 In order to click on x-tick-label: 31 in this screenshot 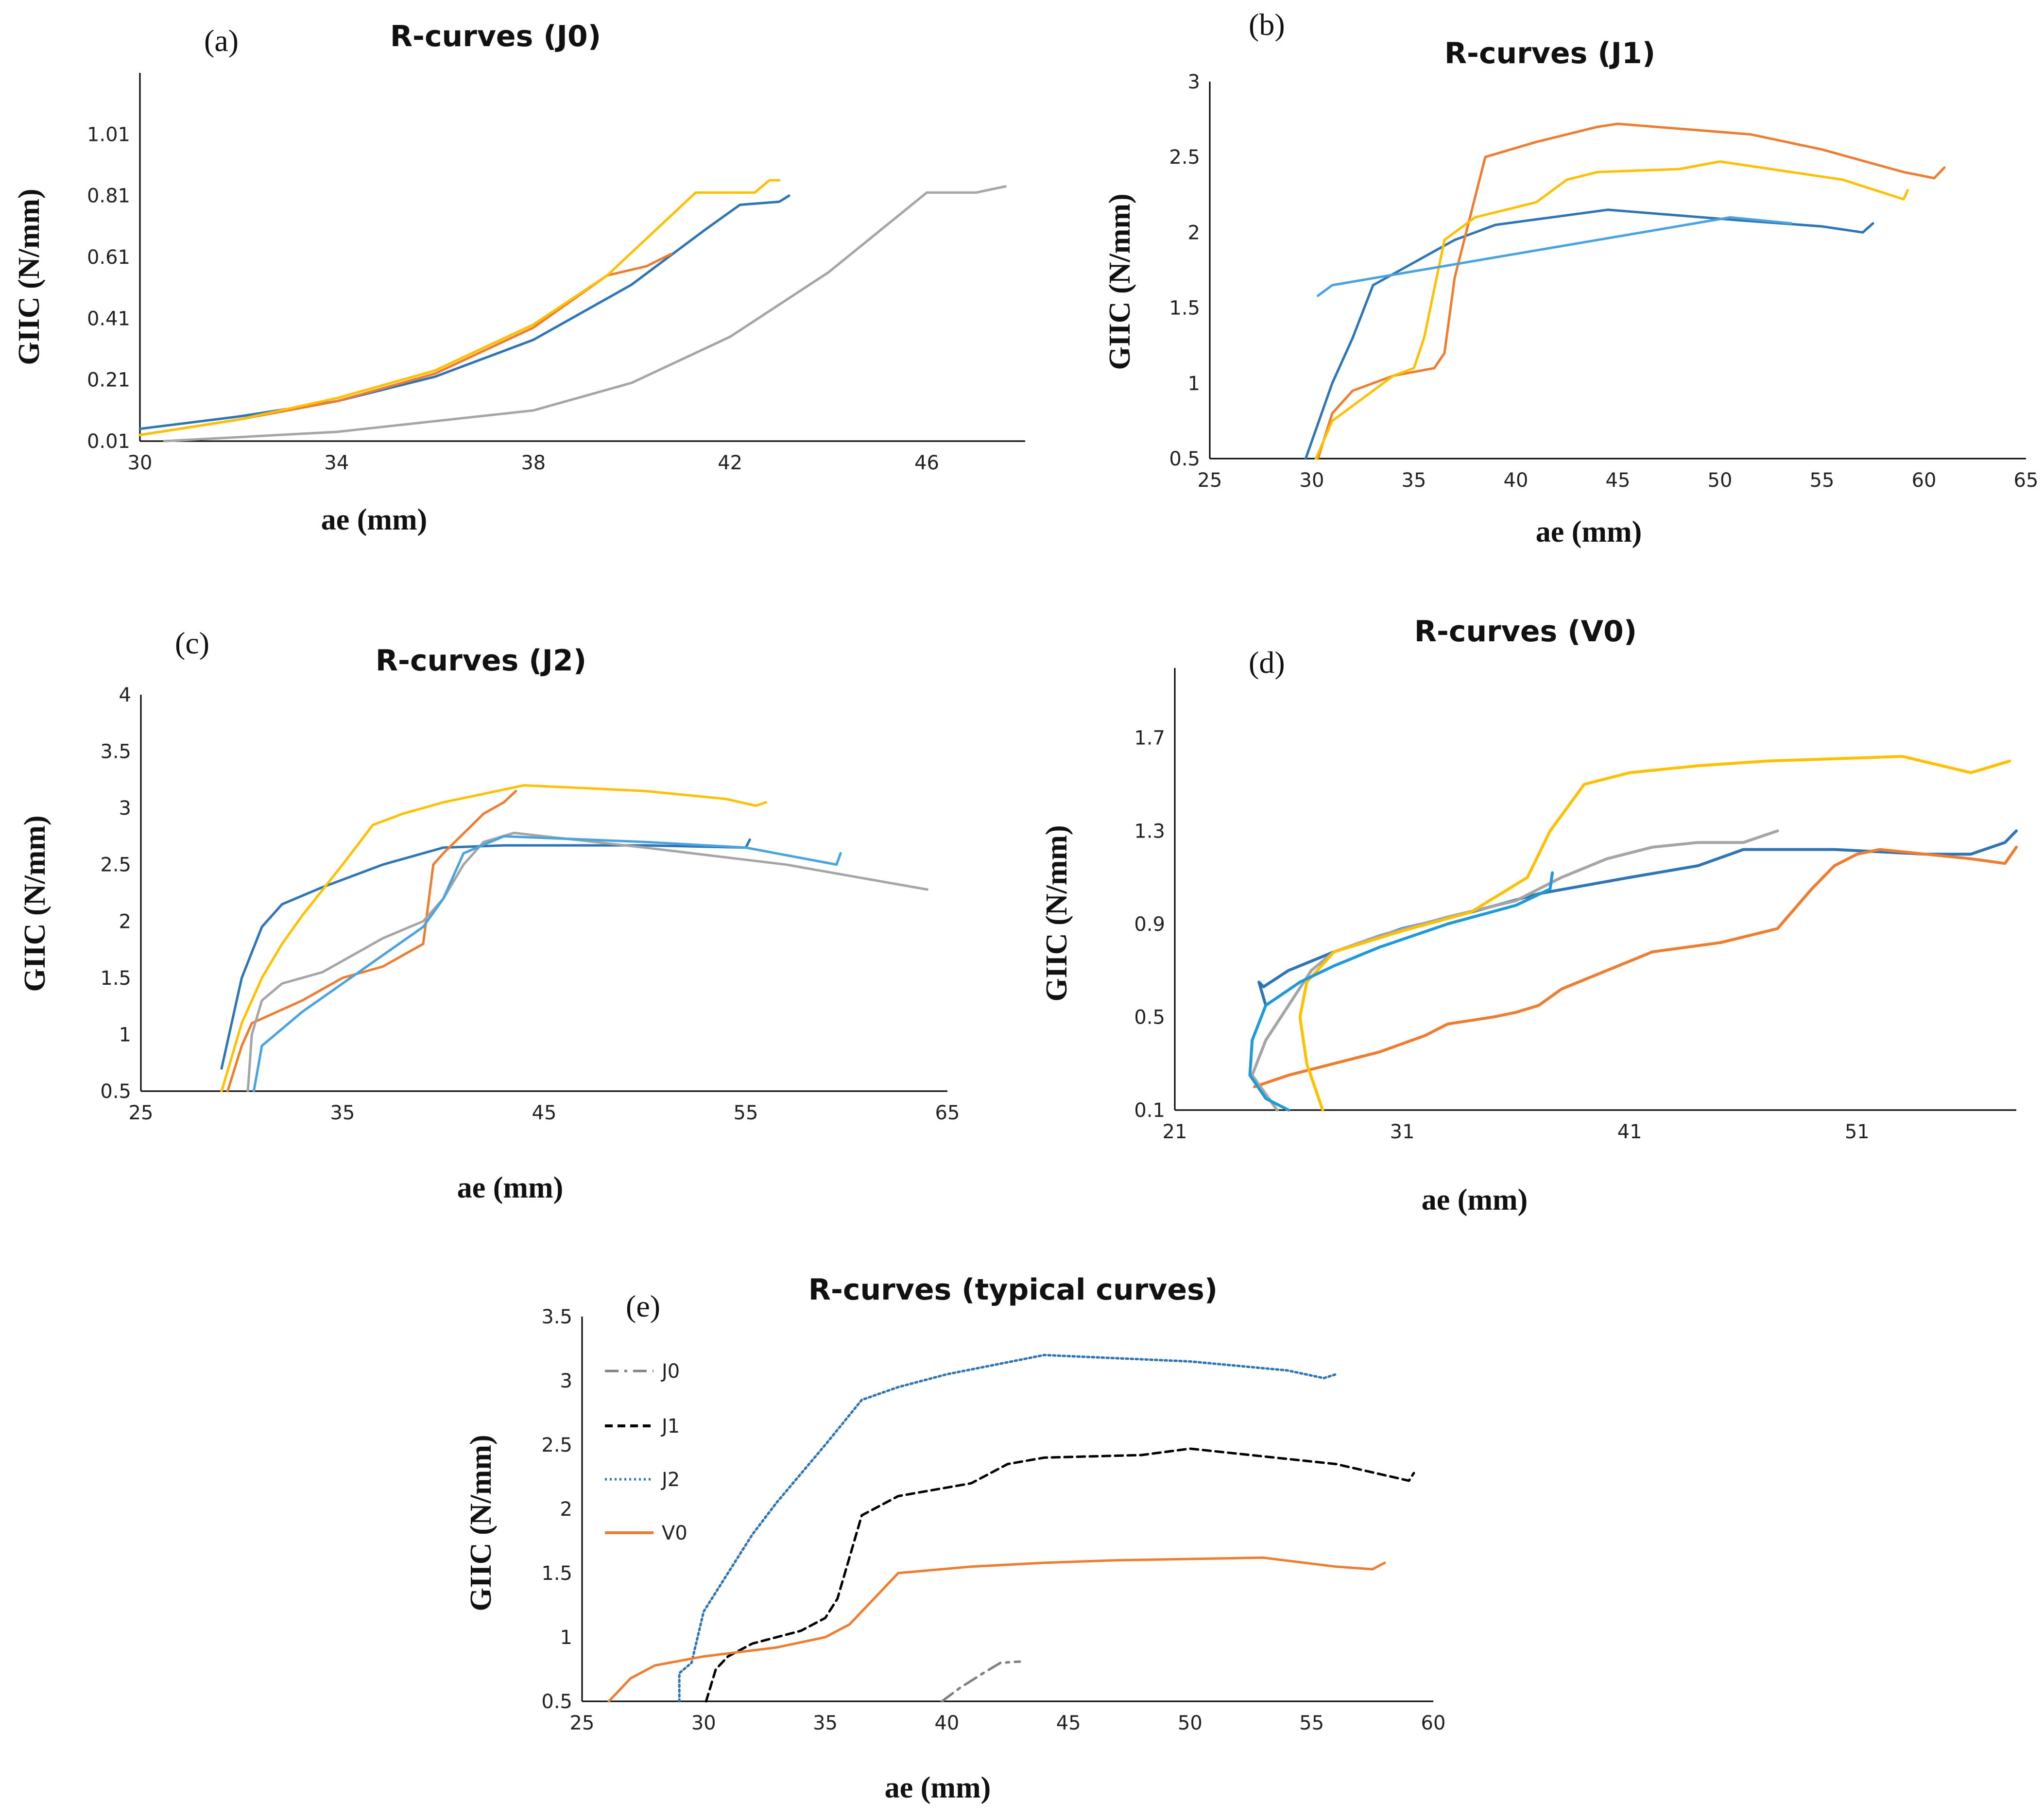, I will do `click(1402, 1132)`.